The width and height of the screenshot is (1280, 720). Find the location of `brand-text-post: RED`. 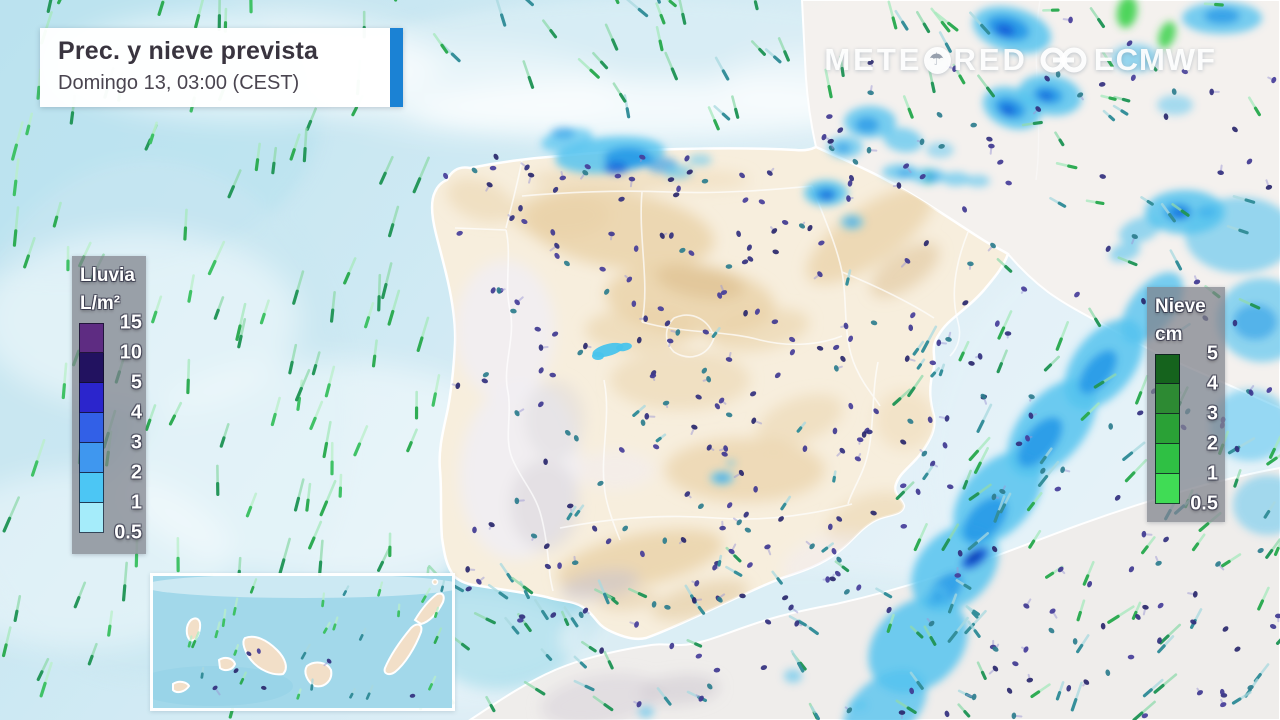

brand-text-post: RED is located at coordinates (990, 59).